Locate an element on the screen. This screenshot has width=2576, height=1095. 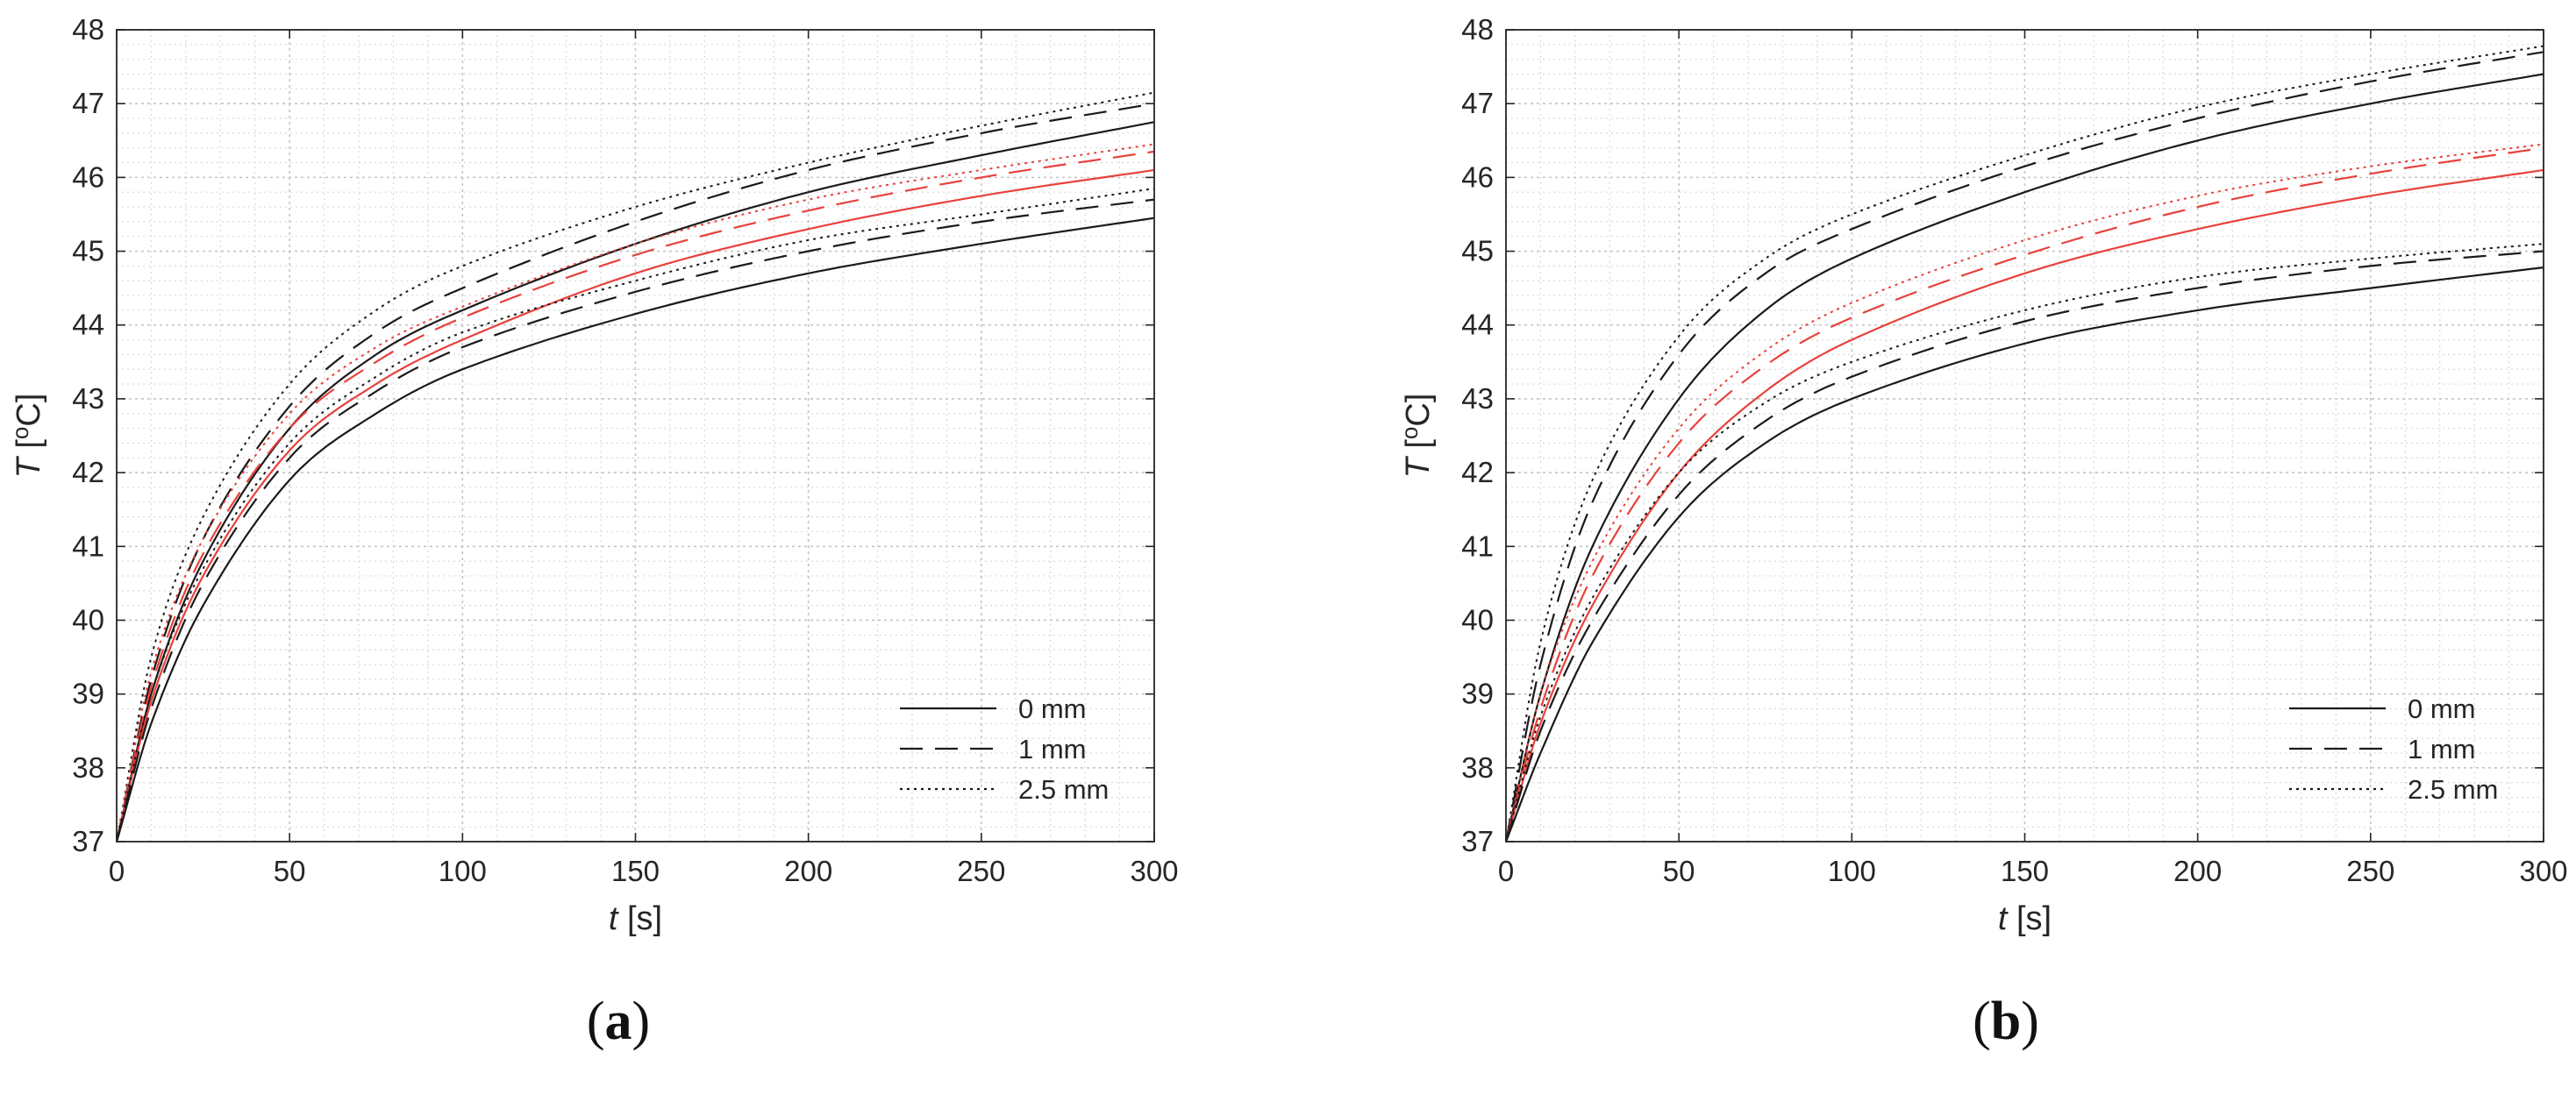
panel-label: (b) is located at coordinates (2006, 1021).